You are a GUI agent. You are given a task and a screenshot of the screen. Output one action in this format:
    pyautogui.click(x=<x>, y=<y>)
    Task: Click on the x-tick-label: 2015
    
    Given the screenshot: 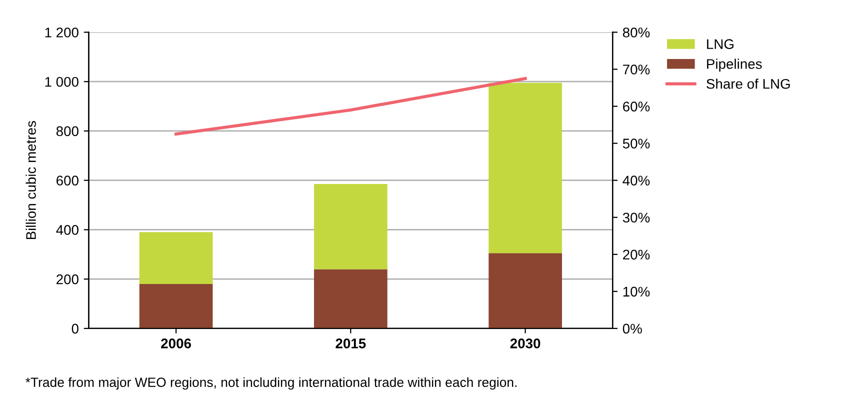 What is the action you would take?
    pyautogui.click(x=351, y=343)
    